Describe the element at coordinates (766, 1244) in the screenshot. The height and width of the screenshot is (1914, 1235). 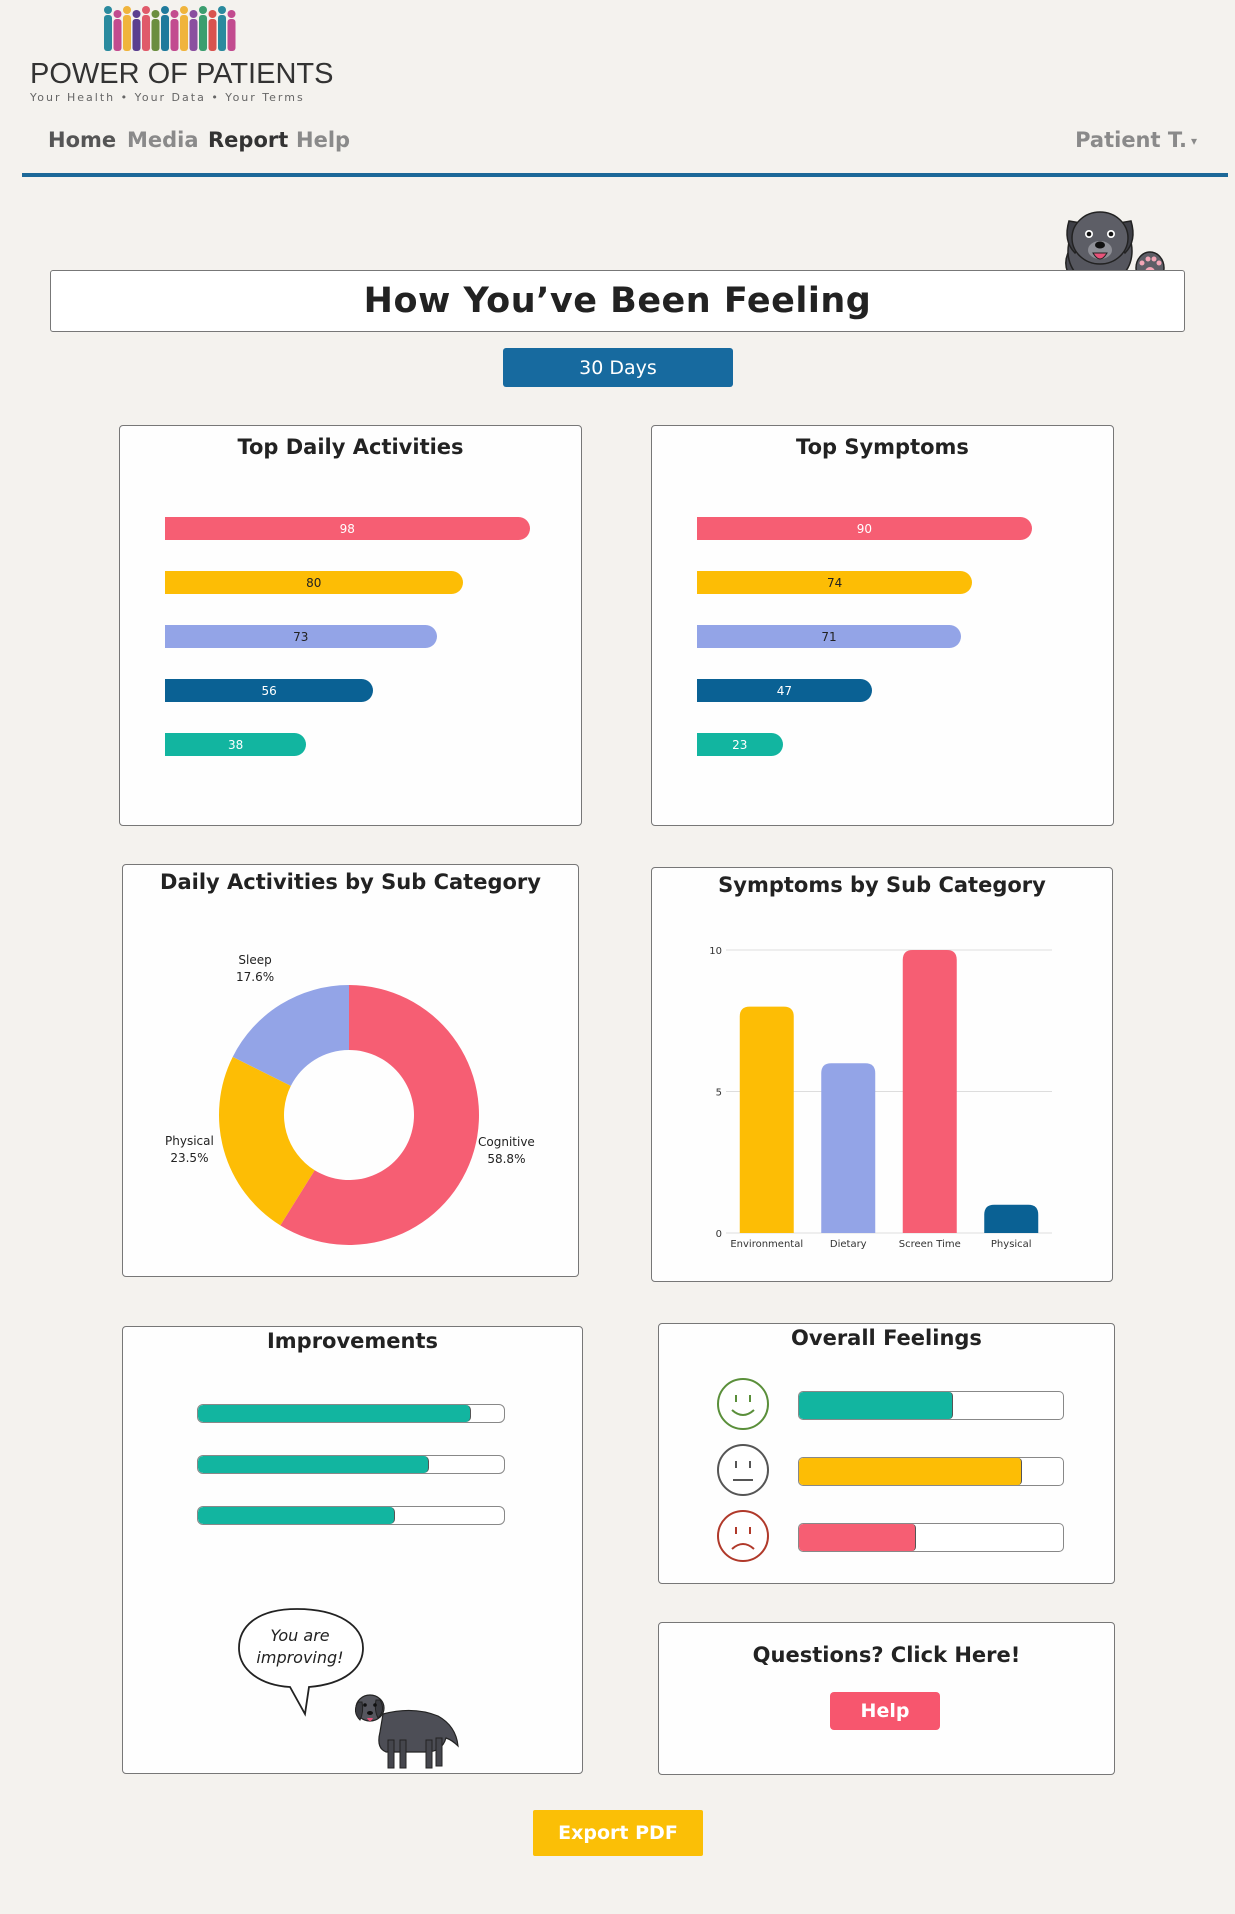
I see `x-tick-label: Environmental` at that location.